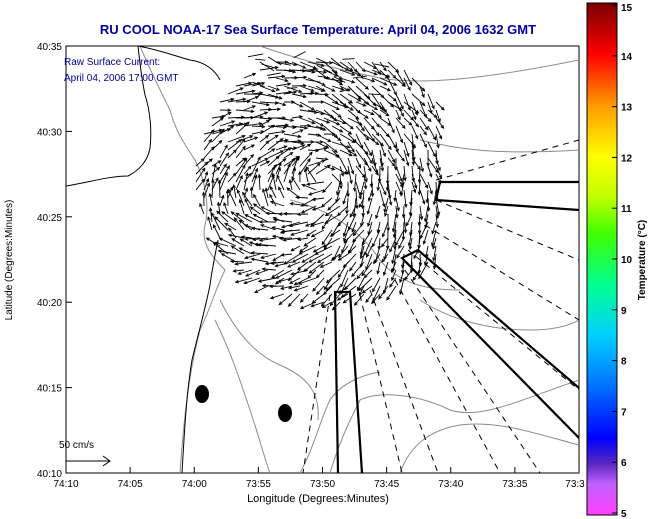 The image size is (651, 519). What do you see at coordinates (130, 484) in the screenshot?
I see `x-tick-label: 74:05` at bounding box center [130, 484].